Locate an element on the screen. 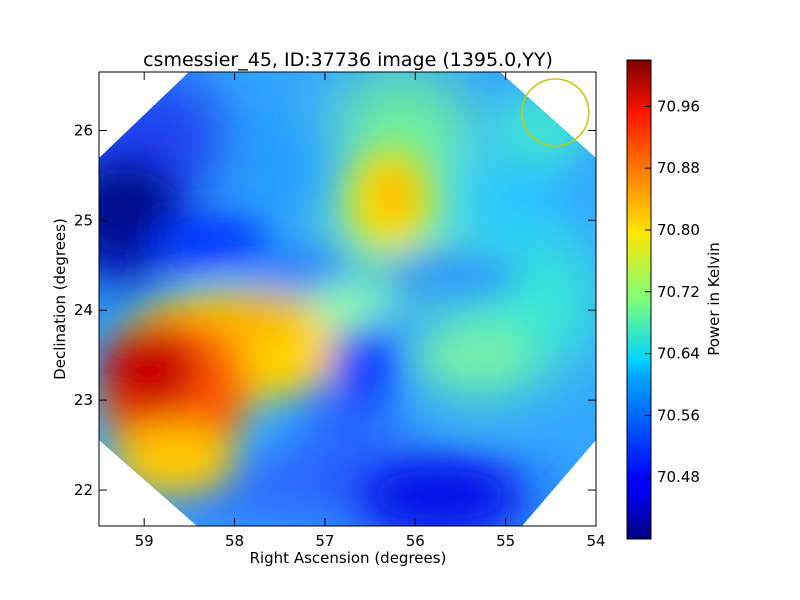 The width and height of the screenshot is (800, 600). x-tick-label: 56 is located at coordinates (415, 541).